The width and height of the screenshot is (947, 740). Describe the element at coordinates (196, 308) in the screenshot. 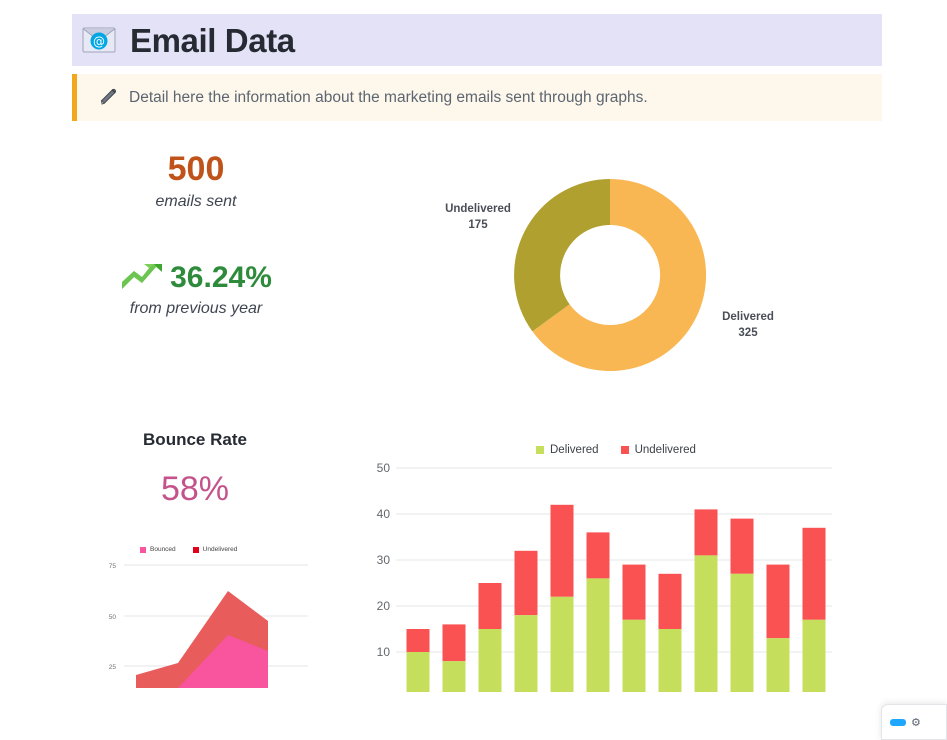

I see `growth-percentage-label: from previous year` at that location.